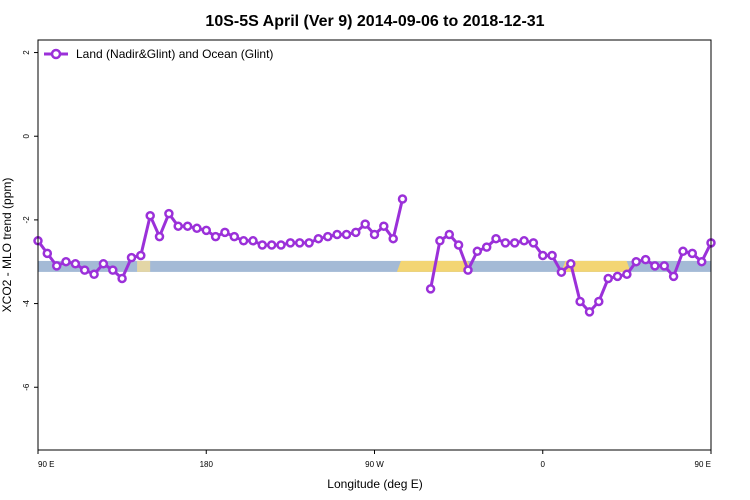 This screenshot has height=500, width=750. What do you see at coordinates (374, 464) in the screenshot?
I see `x-tick-label: 90 W` at bounding box center [374, 464].